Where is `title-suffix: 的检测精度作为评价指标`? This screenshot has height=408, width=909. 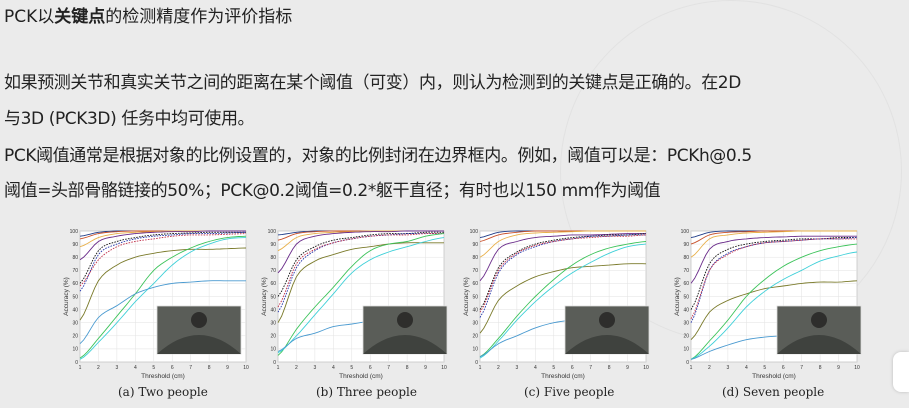
title-suffix: 的检测精度作为评价指标 is located at coordinates (199, 17).